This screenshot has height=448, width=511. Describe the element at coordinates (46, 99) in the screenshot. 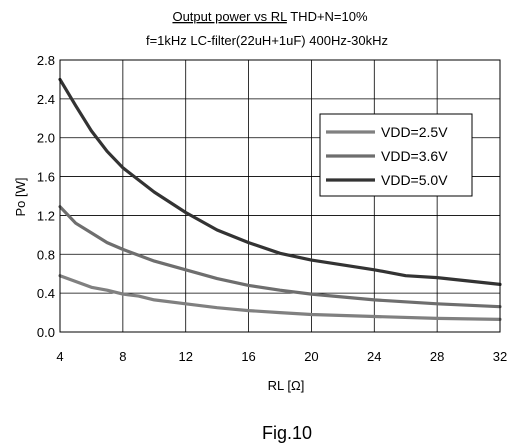

I see `y-tick-label: 2.4` at that location.